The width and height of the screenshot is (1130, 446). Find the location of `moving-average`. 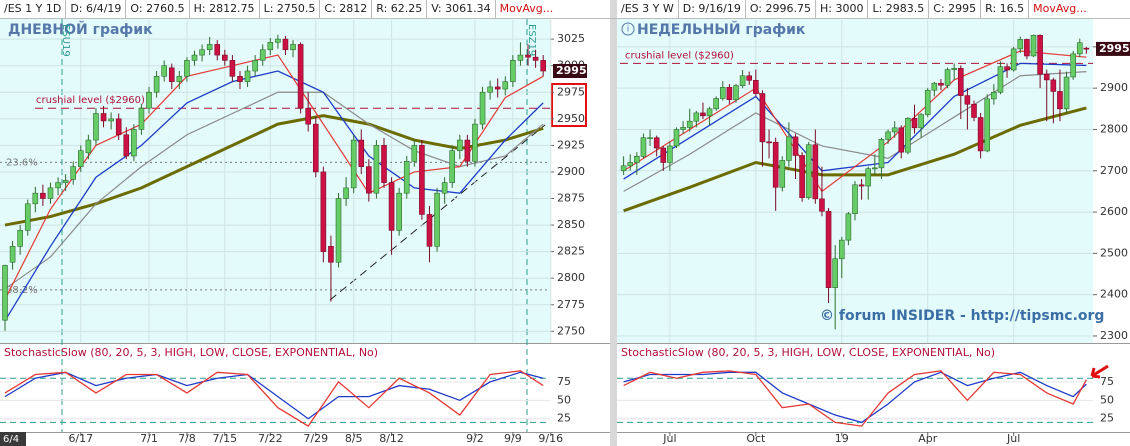

moving-average is located at coordinates (855, 131).